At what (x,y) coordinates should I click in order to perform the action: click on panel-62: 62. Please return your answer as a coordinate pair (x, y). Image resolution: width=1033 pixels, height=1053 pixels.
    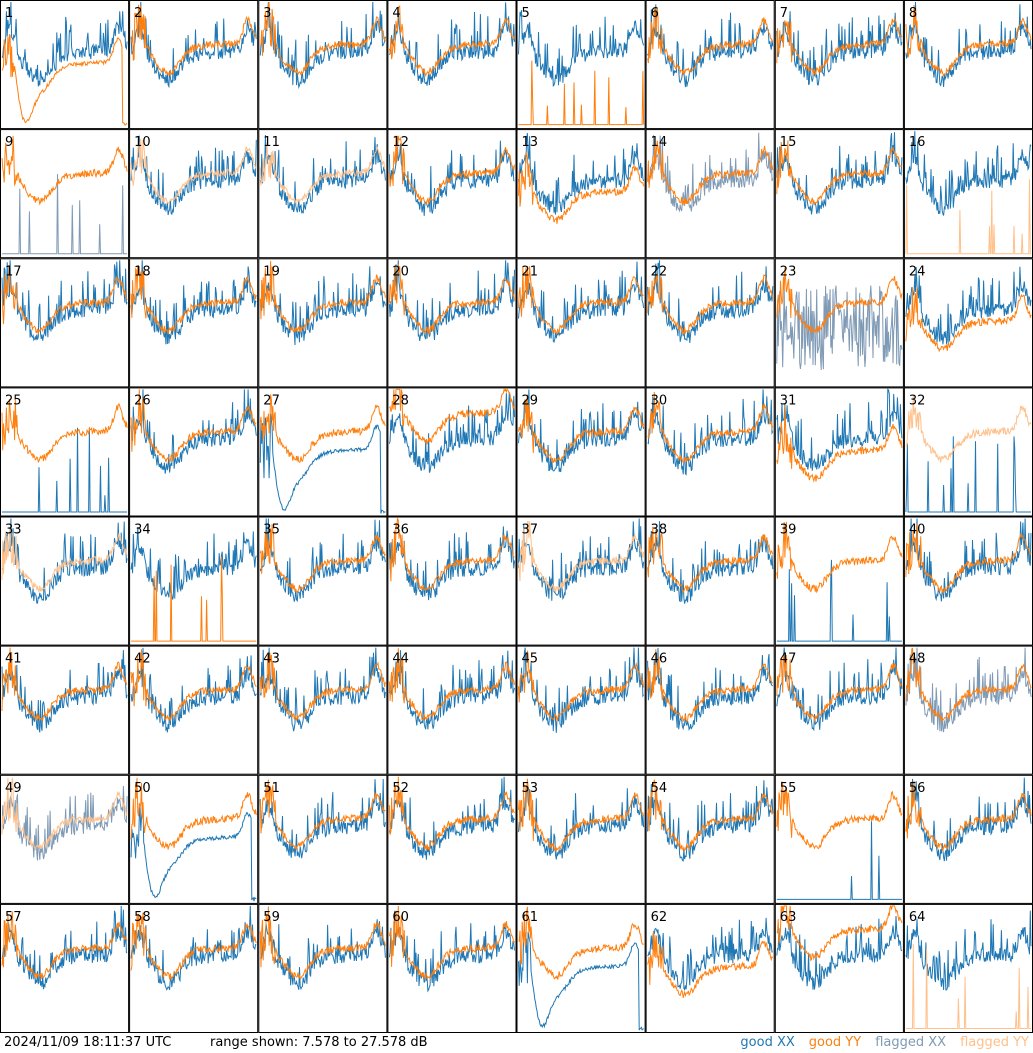
    Looking at the image, I should click on (710, 968).